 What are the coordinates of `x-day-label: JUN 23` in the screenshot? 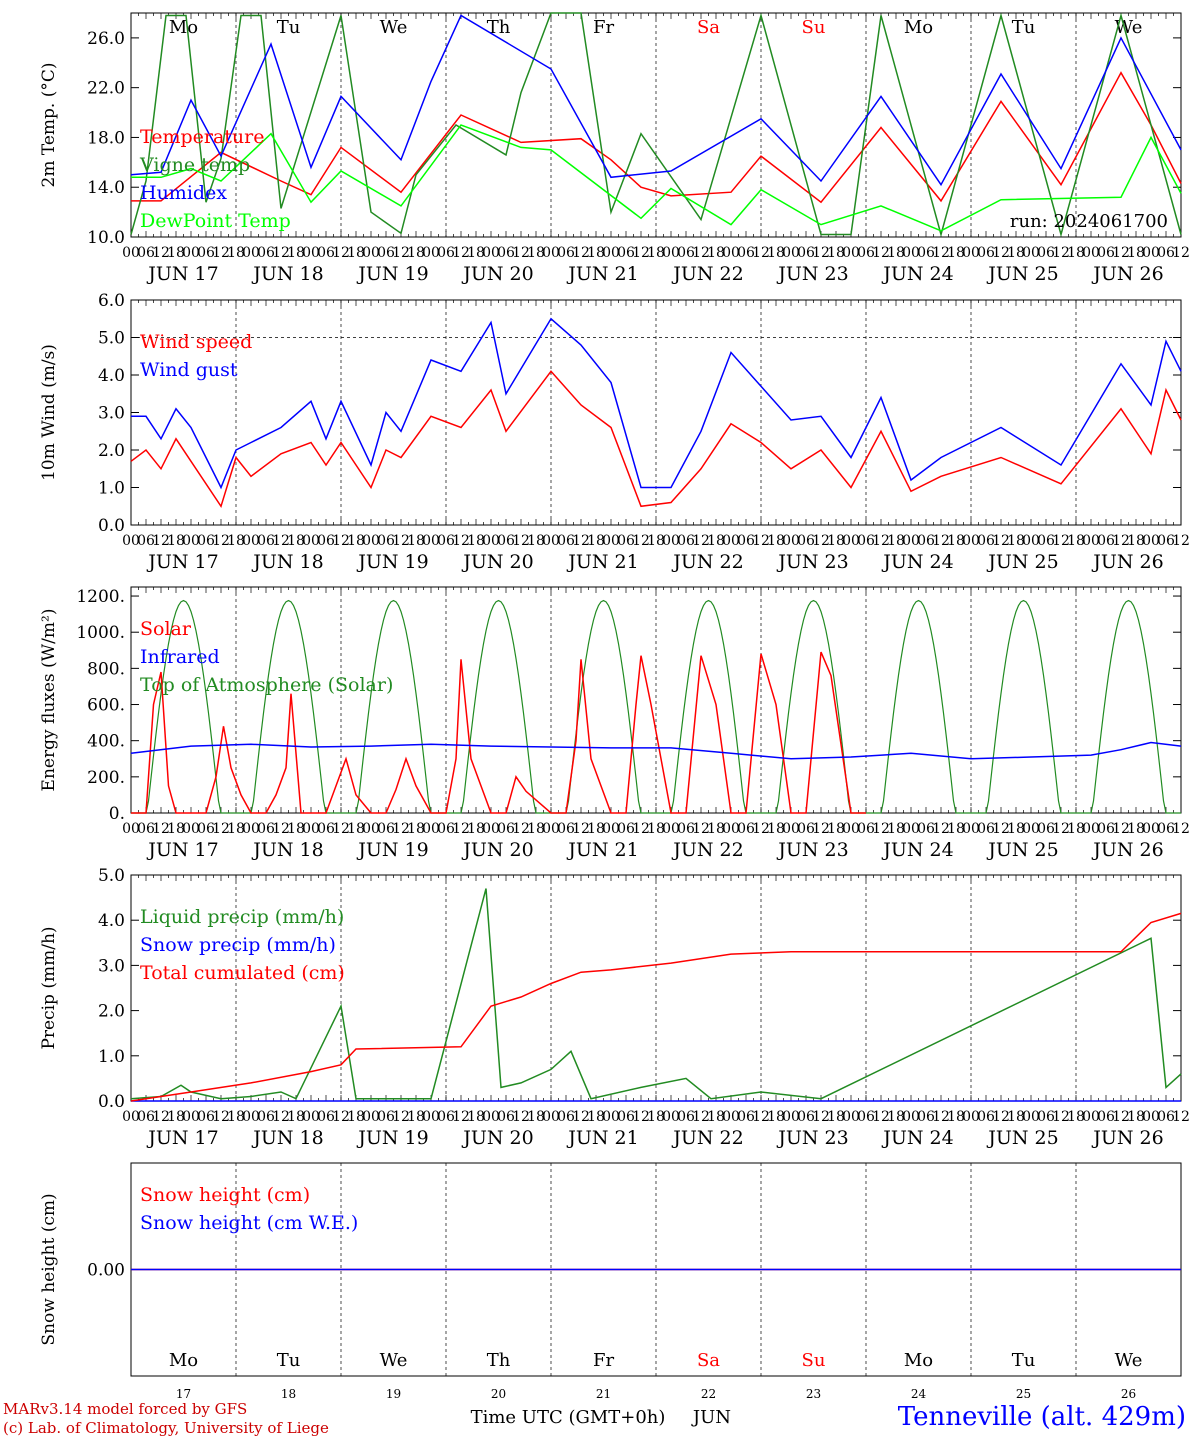 It's located at (812, 850).